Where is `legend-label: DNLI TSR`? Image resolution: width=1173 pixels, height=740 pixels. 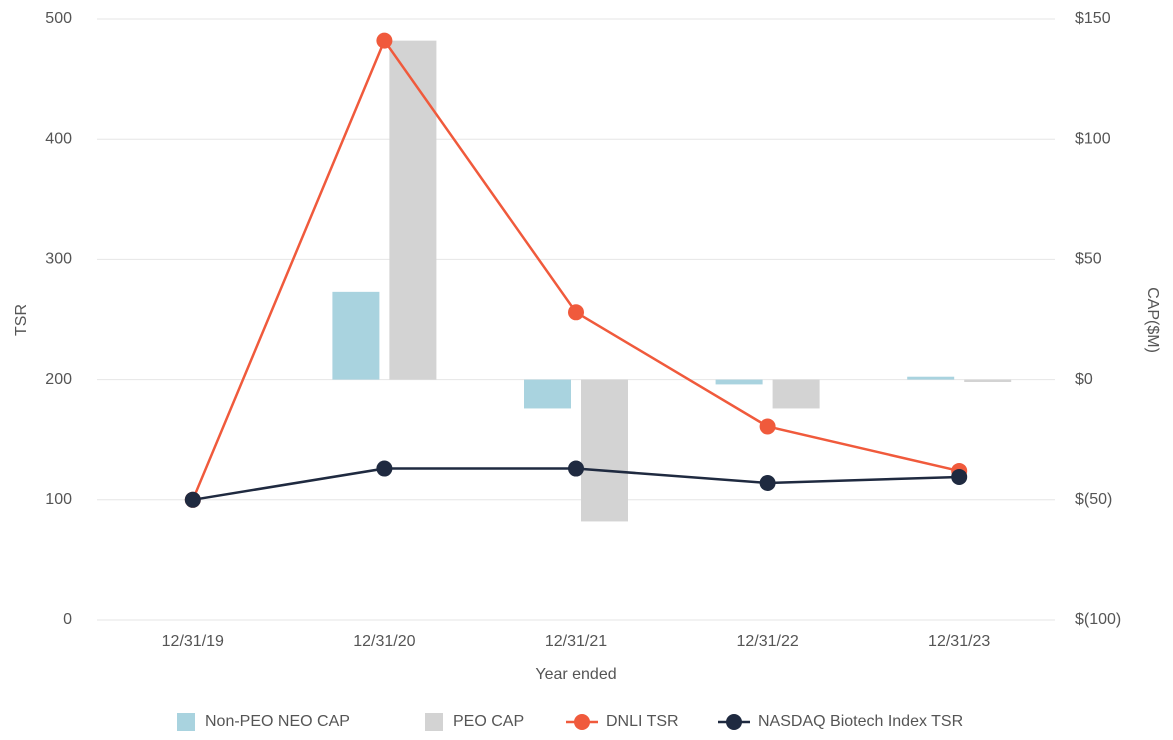 legend-label: DNLI TSR is located at coordinates (642, 721).